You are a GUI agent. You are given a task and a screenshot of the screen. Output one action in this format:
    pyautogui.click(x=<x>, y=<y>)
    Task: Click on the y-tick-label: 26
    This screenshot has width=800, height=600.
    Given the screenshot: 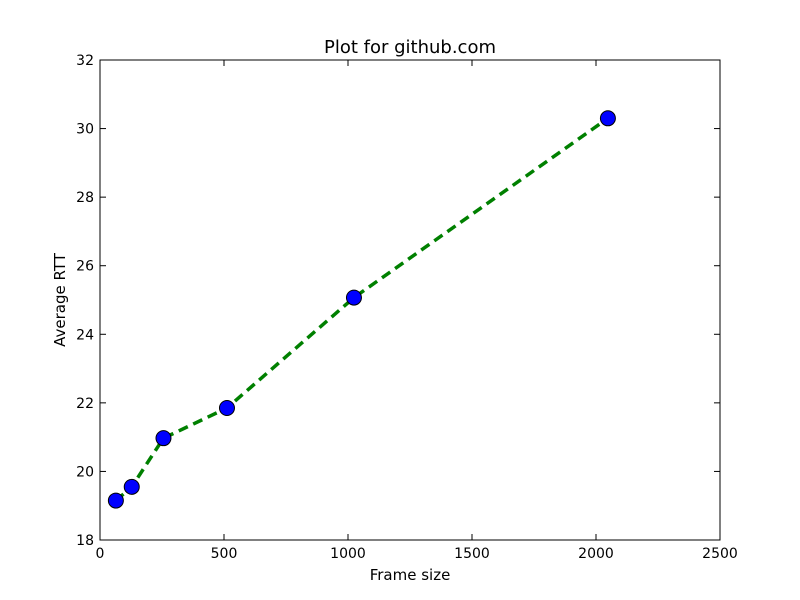 What is the action you would take?
    pyautogui.click(x=85, y=267)
    